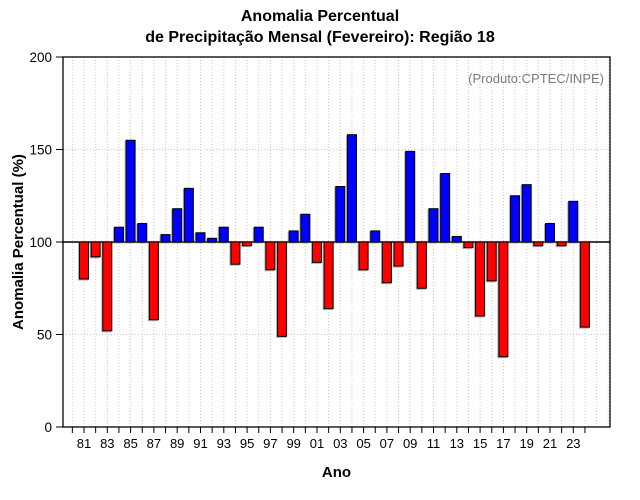 Image resolution: width=640 pixels, height=500 pixels. What do you see at coordinates (336, 472) in the screenshot?
I see `x-axis-label: Ano` at bounding box center [336, 472].